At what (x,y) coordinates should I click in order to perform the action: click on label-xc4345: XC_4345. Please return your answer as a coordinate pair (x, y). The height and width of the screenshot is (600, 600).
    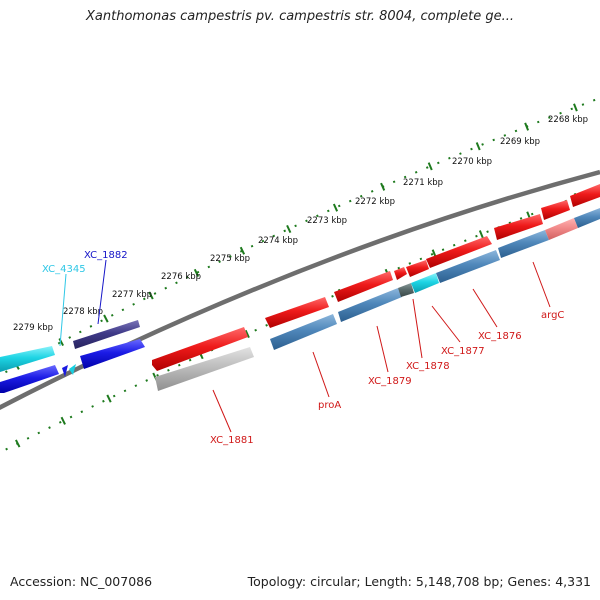
    Looking at the image, I should click on (64, 269).